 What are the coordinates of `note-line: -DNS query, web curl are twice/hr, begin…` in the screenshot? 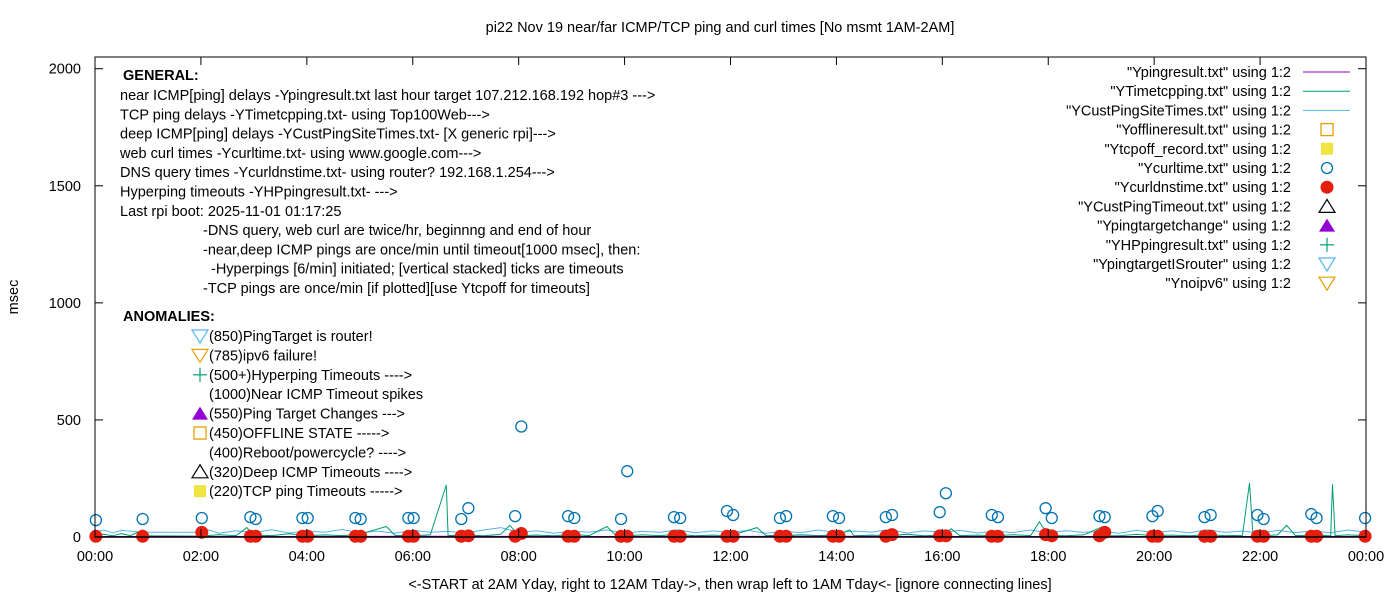 It's located at (397, 231).